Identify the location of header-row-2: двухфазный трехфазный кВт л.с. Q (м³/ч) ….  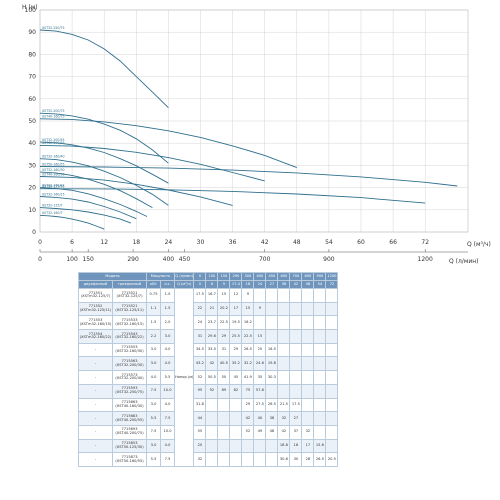
(208, 284).